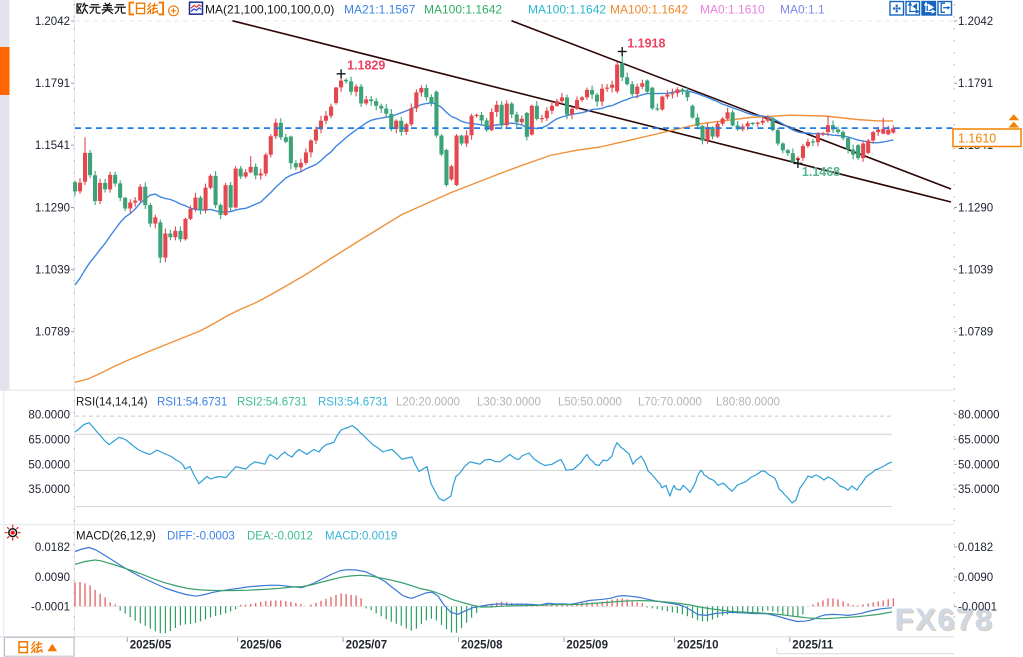 This screenshot has height=657, width=1023. Describe the element at coordinates (646, 44) in the screenshot. I see `svg-text: 1.1918` at that location.